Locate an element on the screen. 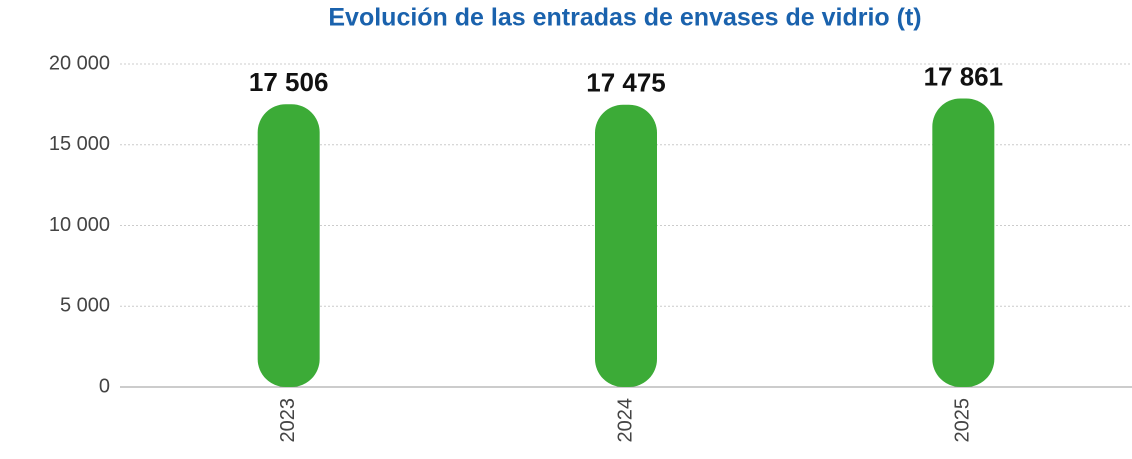 This screenshot has height=459, width=1132. y-tick-label: 10 000 is located at coordinates (79, 225).